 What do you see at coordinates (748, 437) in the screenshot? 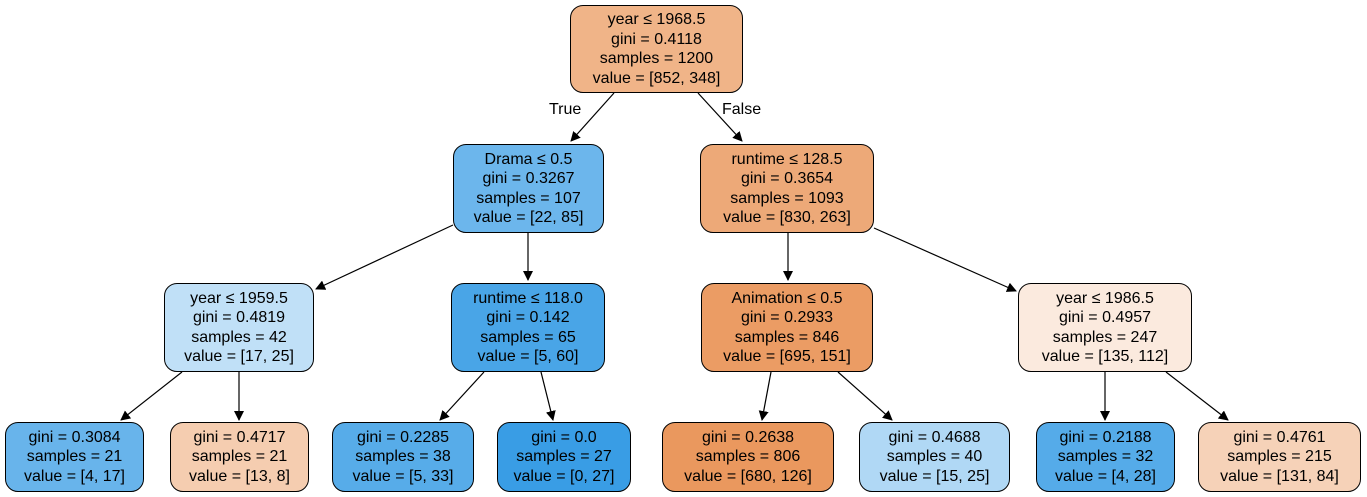
I see `node-line: gini = 0.2638` at bounding box center [748, 437].